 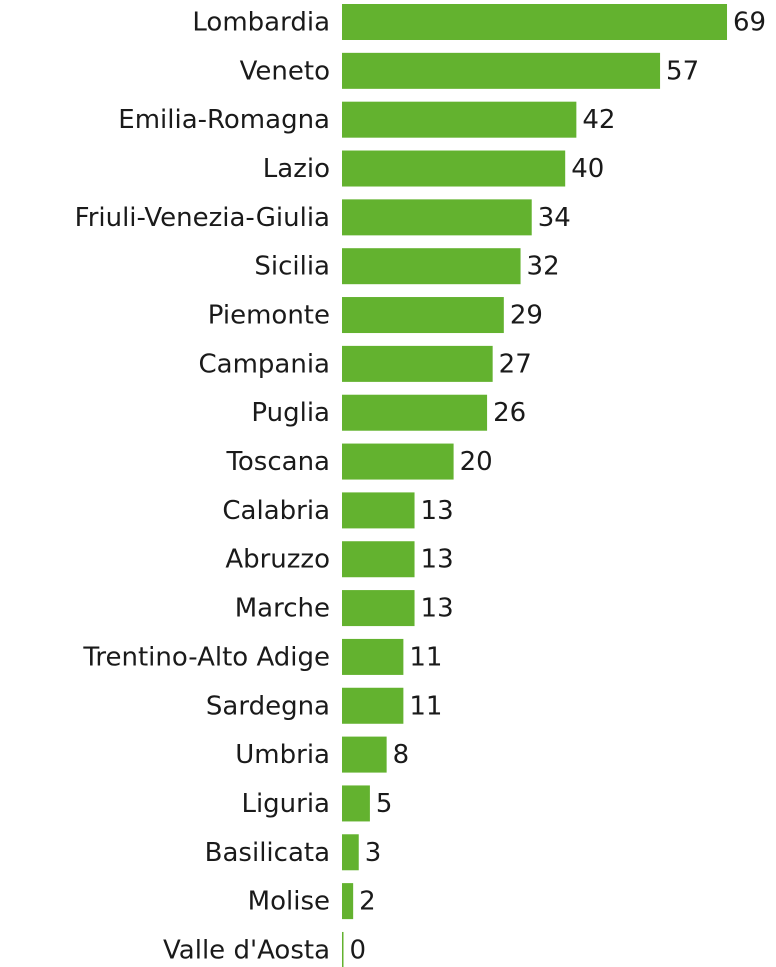 What do you see at coordinates (285, 804) in the screenshot?
I see `category-label: Liguria` at bounding box center [285, 804].